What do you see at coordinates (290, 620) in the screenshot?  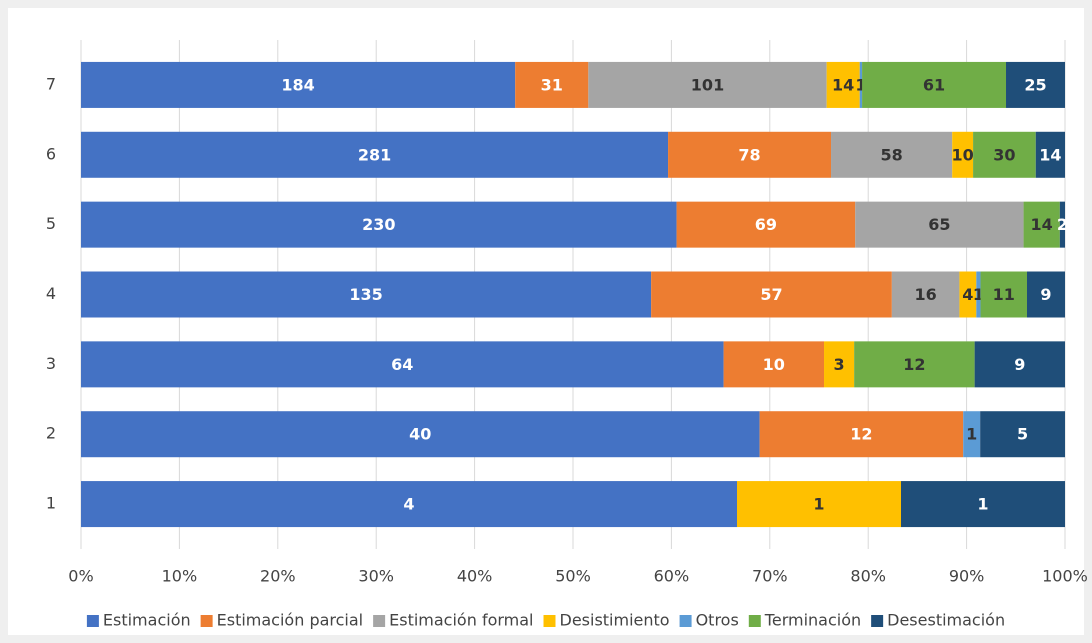 I see `legend-label: Estimación parcial` at bounding box center [290, 620].